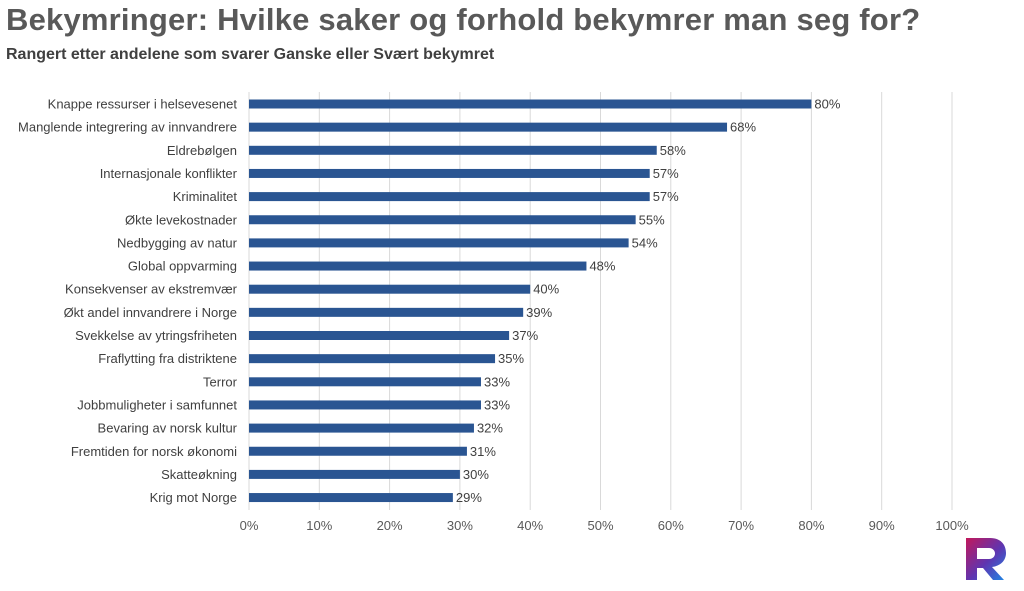  I want to click on x-tick-label: 90%, so click(882, 525).